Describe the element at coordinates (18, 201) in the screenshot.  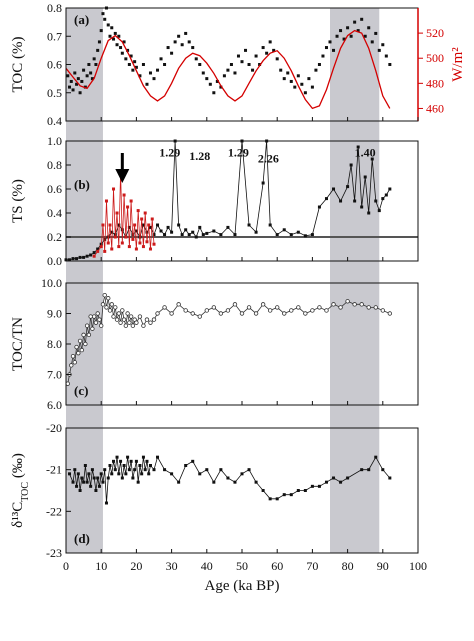
I see `y-axis-title-b: TS (%)` at that location.